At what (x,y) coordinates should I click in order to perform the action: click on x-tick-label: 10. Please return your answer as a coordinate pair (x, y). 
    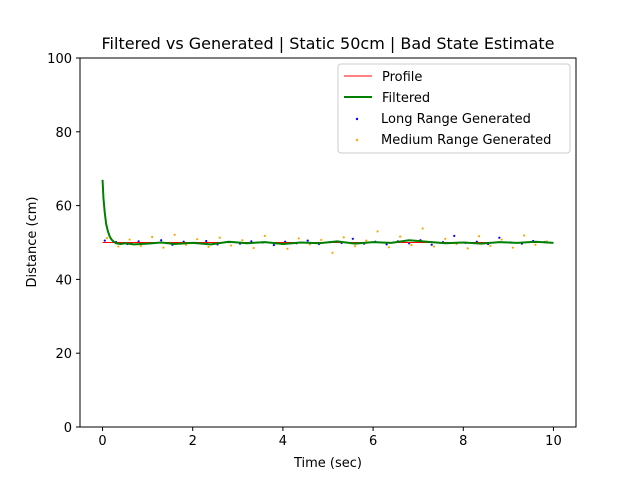
    Looking at the image, I should click on (553, 441).